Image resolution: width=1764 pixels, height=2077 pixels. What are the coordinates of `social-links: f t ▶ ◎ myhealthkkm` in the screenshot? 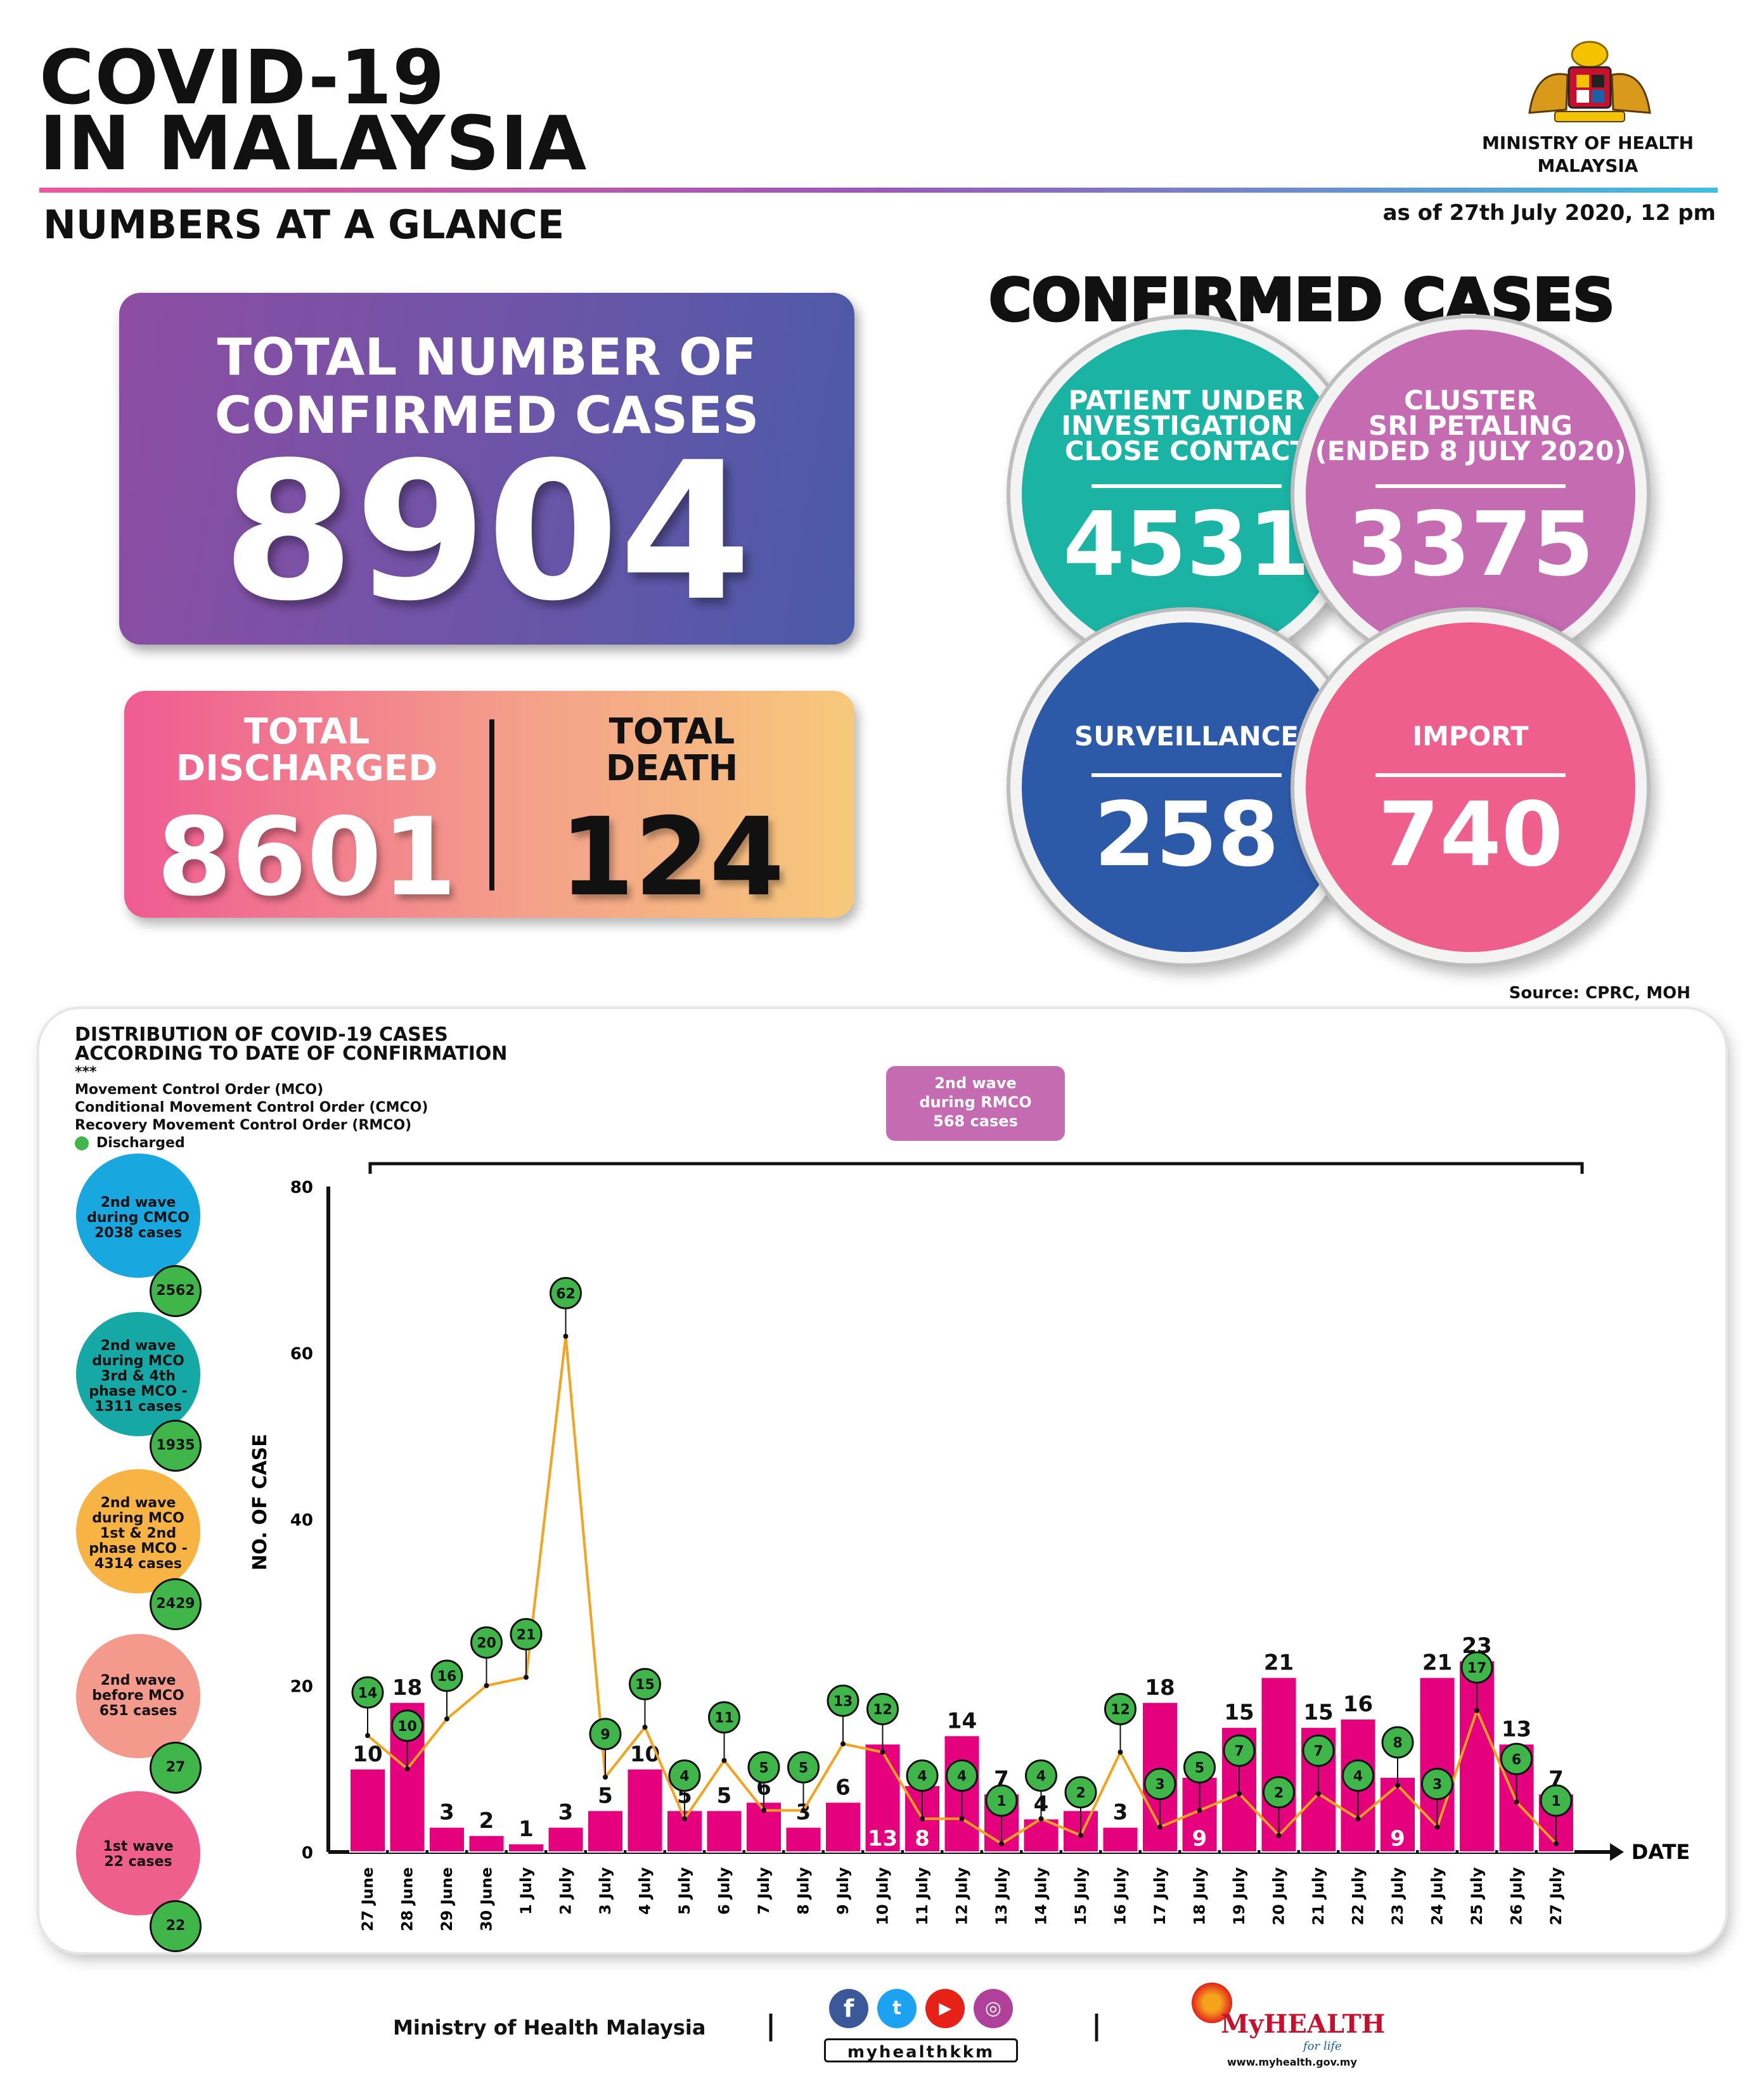 It's located at (925, 2027).